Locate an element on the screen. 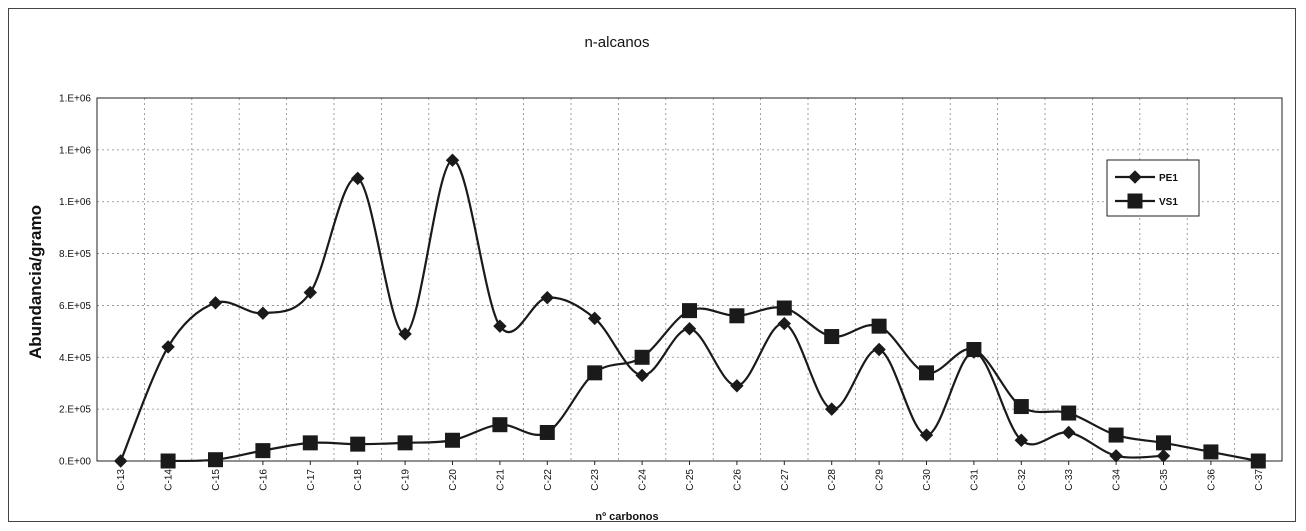 The width and height of the screenshot is (1306, 531). x-tick-label: C-35 is located at coordinates (1164, 480).